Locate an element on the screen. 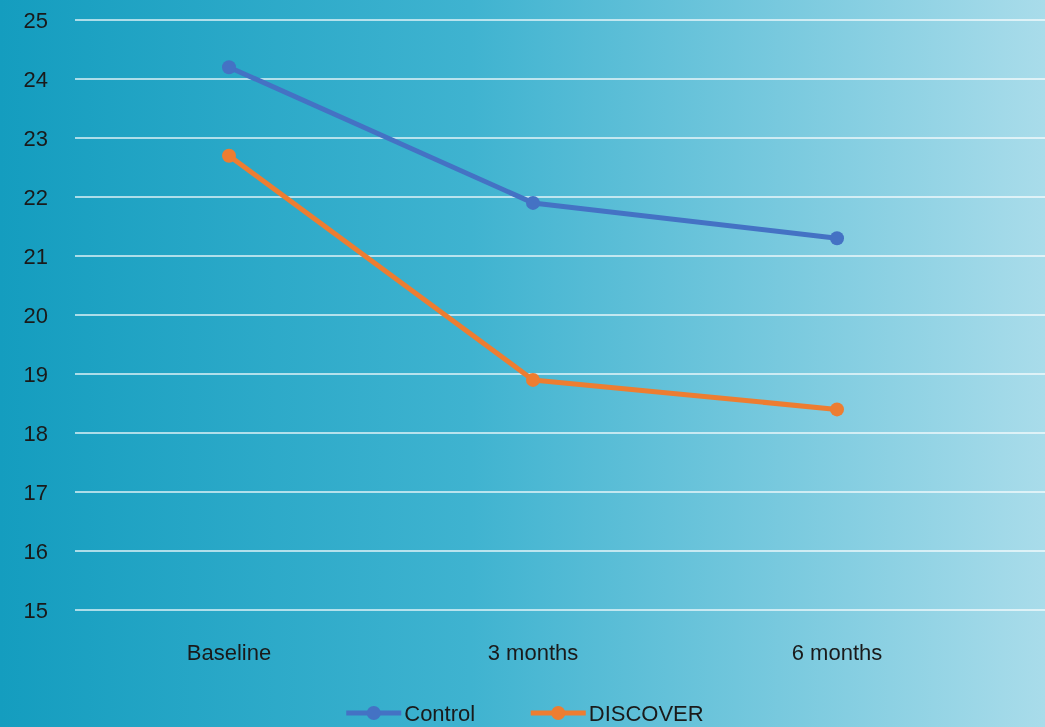  y-tick-label: 24 is located at coordinates (35, 79).